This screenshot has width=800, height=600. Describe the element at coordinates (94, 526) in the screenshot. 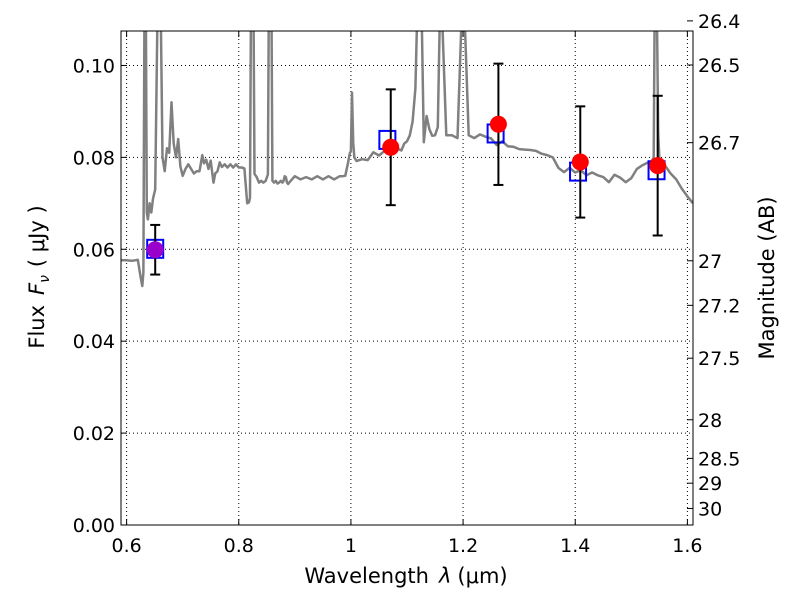

I see `y-tick-label: 0.00` at that location.